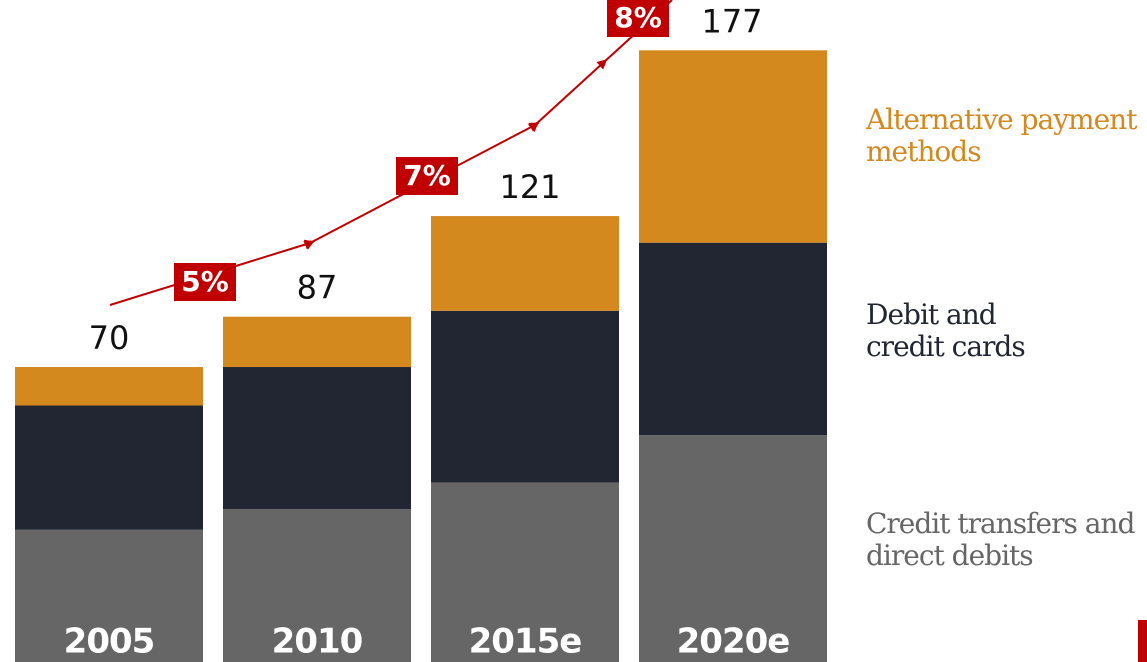  What do you see at coordinates (109, 642) in the screenshot?
I see `x-tick-label: 2005` at bounding box center [109, 642].